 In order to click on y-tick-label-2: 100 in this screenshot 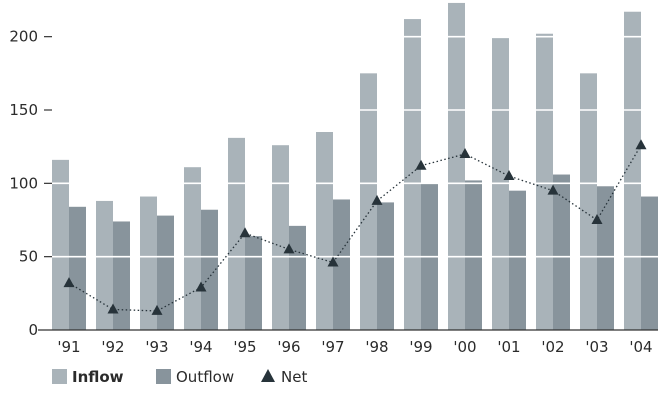, I will do `click(23, 183)`.